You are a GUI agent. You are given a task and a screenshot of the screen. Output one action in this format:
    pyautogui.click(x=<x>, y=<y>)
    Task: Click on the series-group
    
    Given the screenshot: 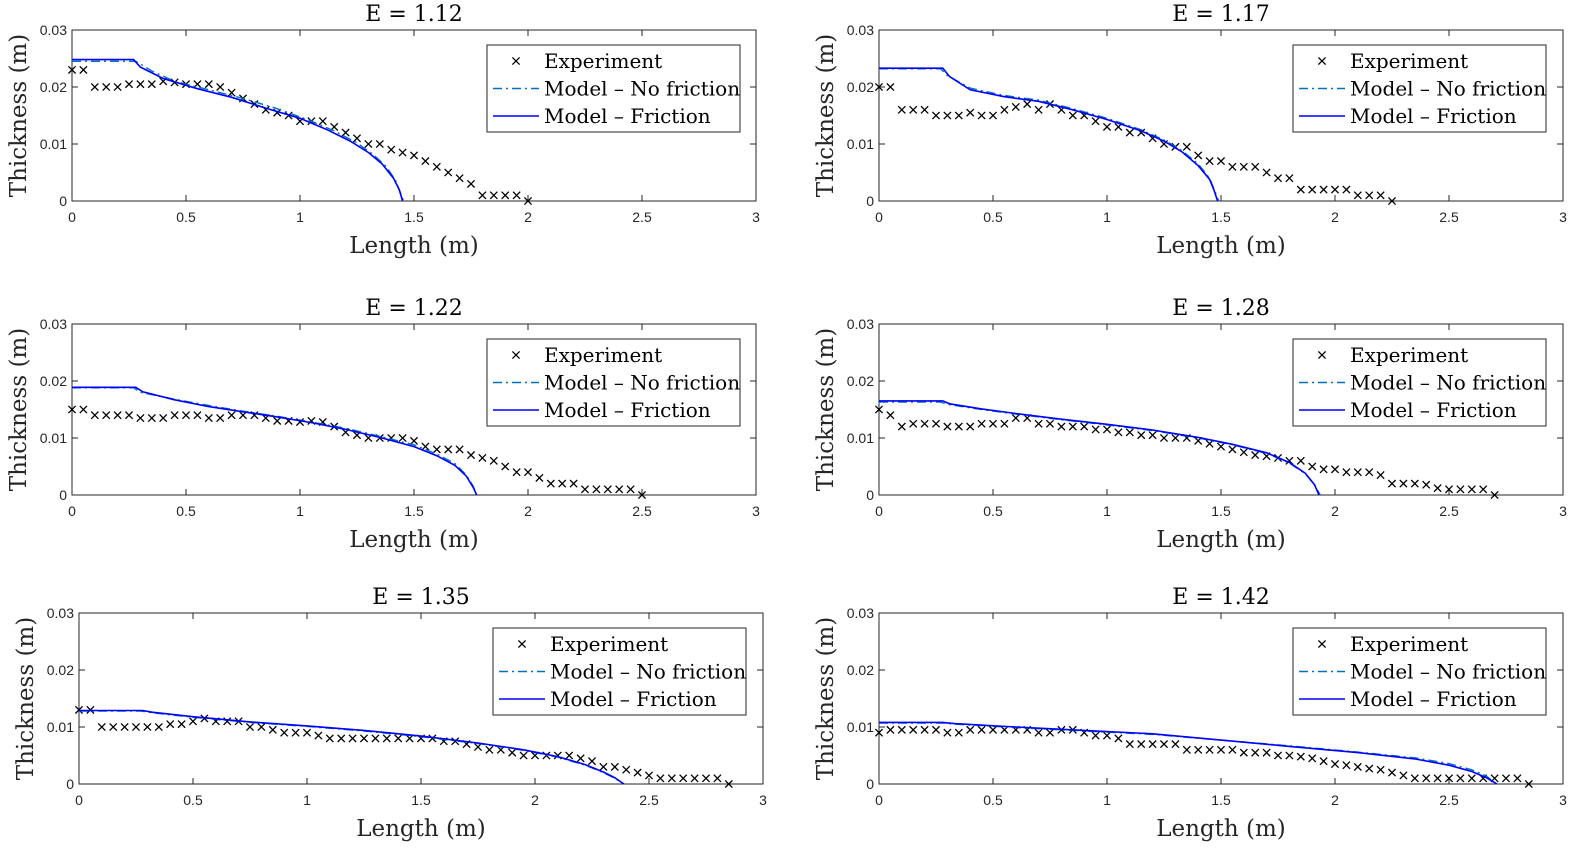 What is the action you would take?
    pyautogui.click(x=1203, y=755)
    